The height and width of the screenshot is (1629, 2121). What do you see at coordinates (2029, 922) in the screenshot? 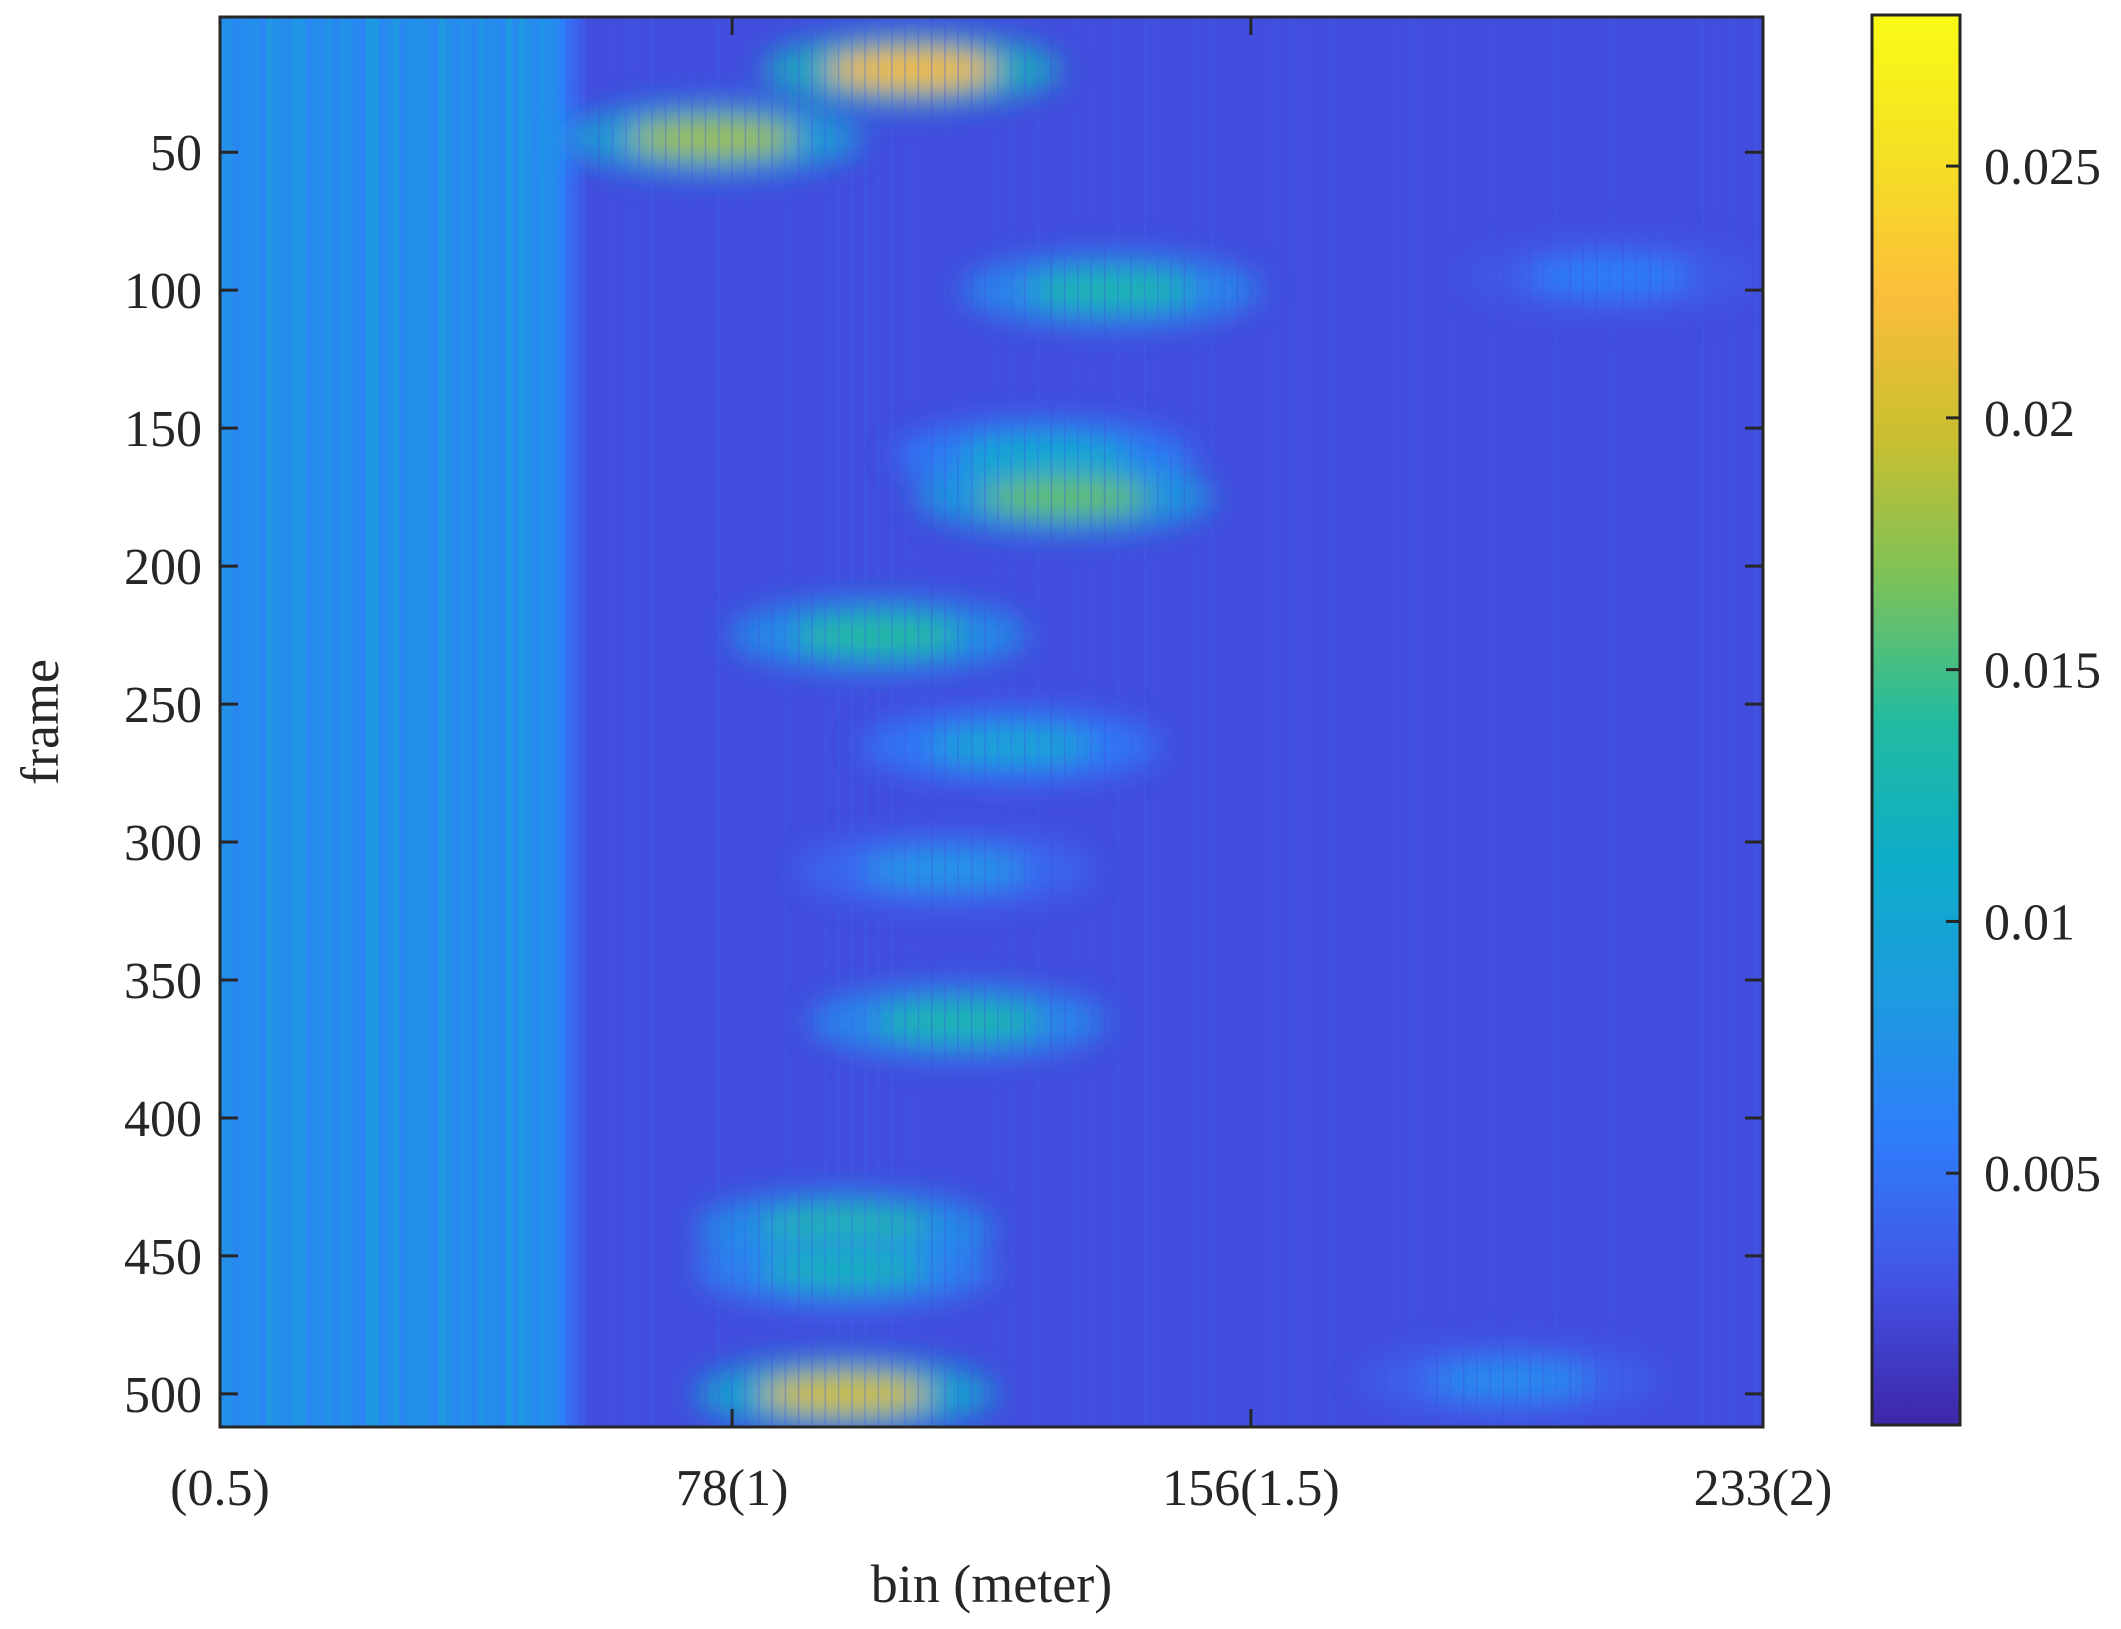
I see `colorbar-tick-label: 0.01` at bounding box center [2029, 922].